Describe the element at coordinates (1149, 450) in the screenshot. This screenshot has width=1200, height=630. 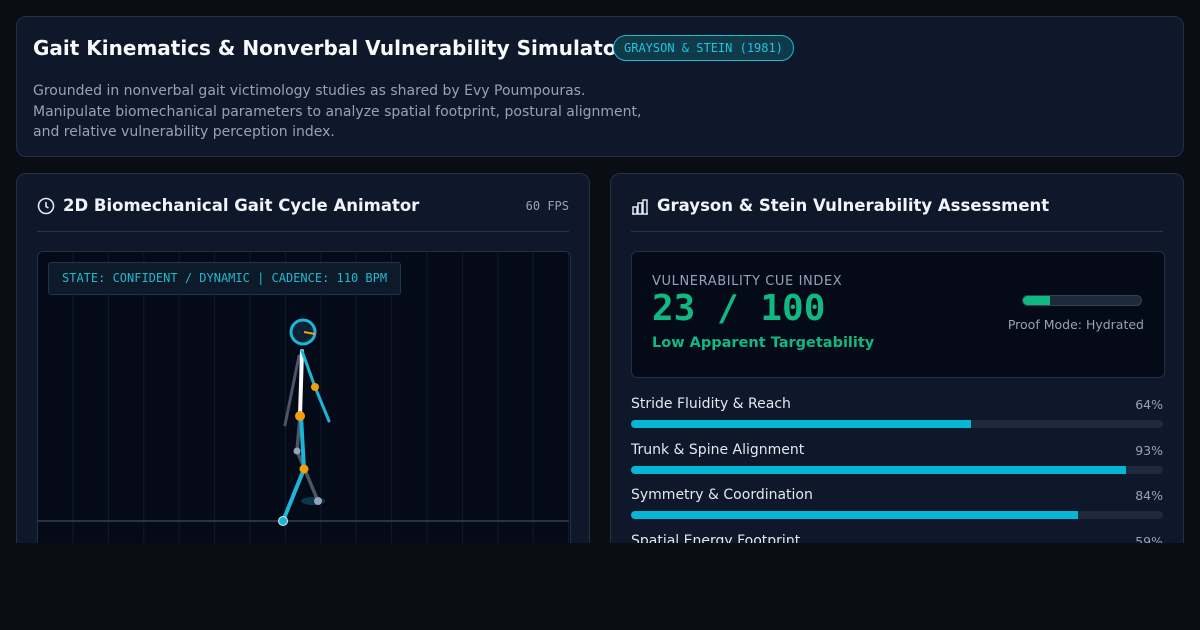
I see `metric-value: 93%` at that location.